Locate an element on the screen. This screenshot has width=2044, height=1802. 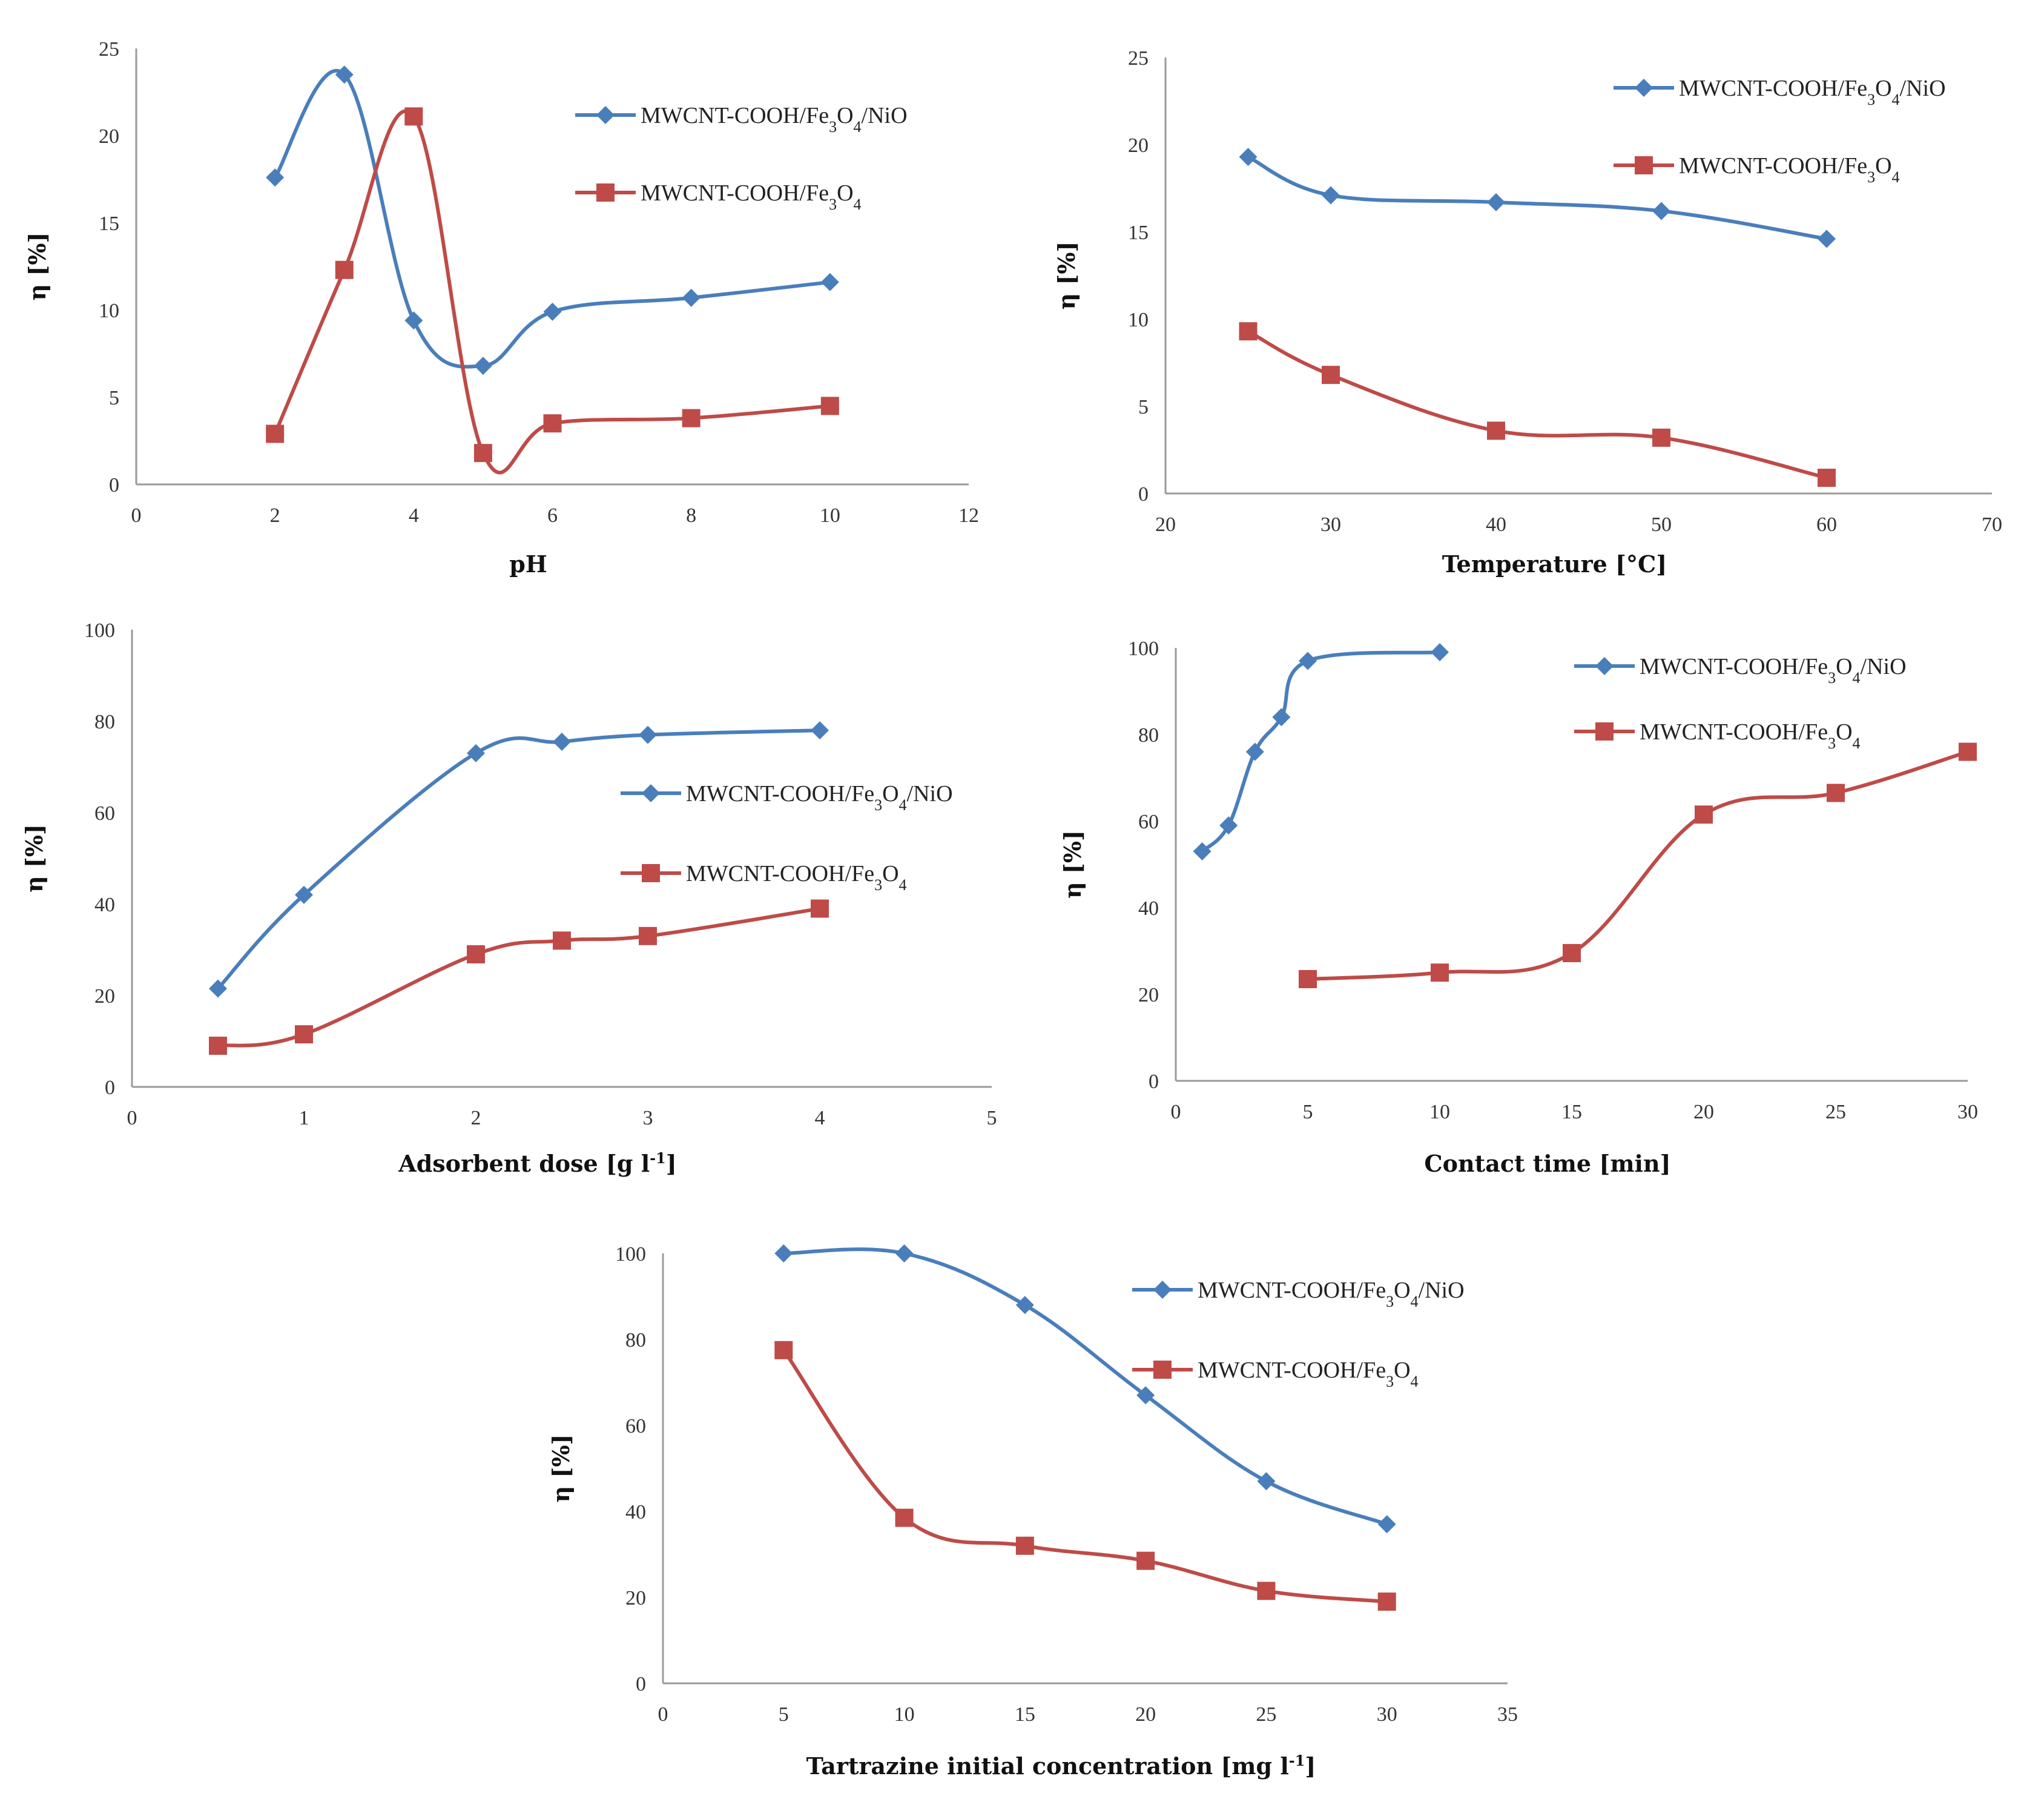
y-tick-label: 5 is located at coordinates (1143, 407).